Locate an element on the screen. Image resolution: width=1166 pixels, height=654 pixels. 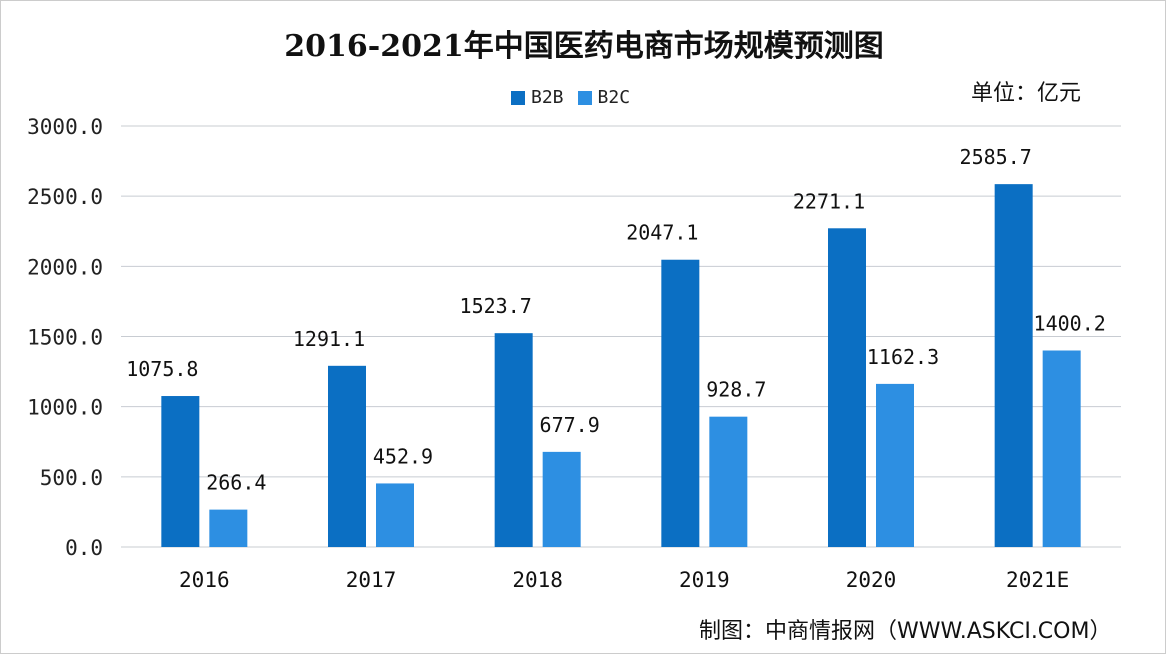
data-label: 2271.1 is located at coordinates (829, 201).